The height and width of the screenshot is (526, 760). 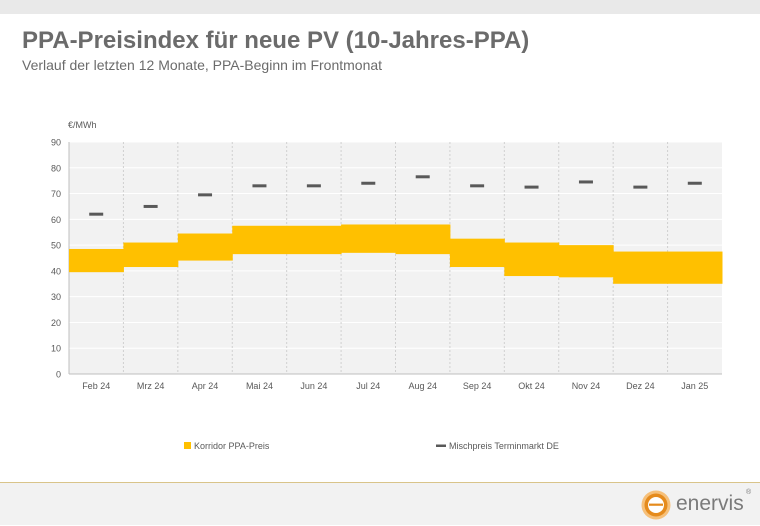 What do you see at coordinates (395, 195) in the screenshot?
I see `marker-series` at bounding box center [395, 195].